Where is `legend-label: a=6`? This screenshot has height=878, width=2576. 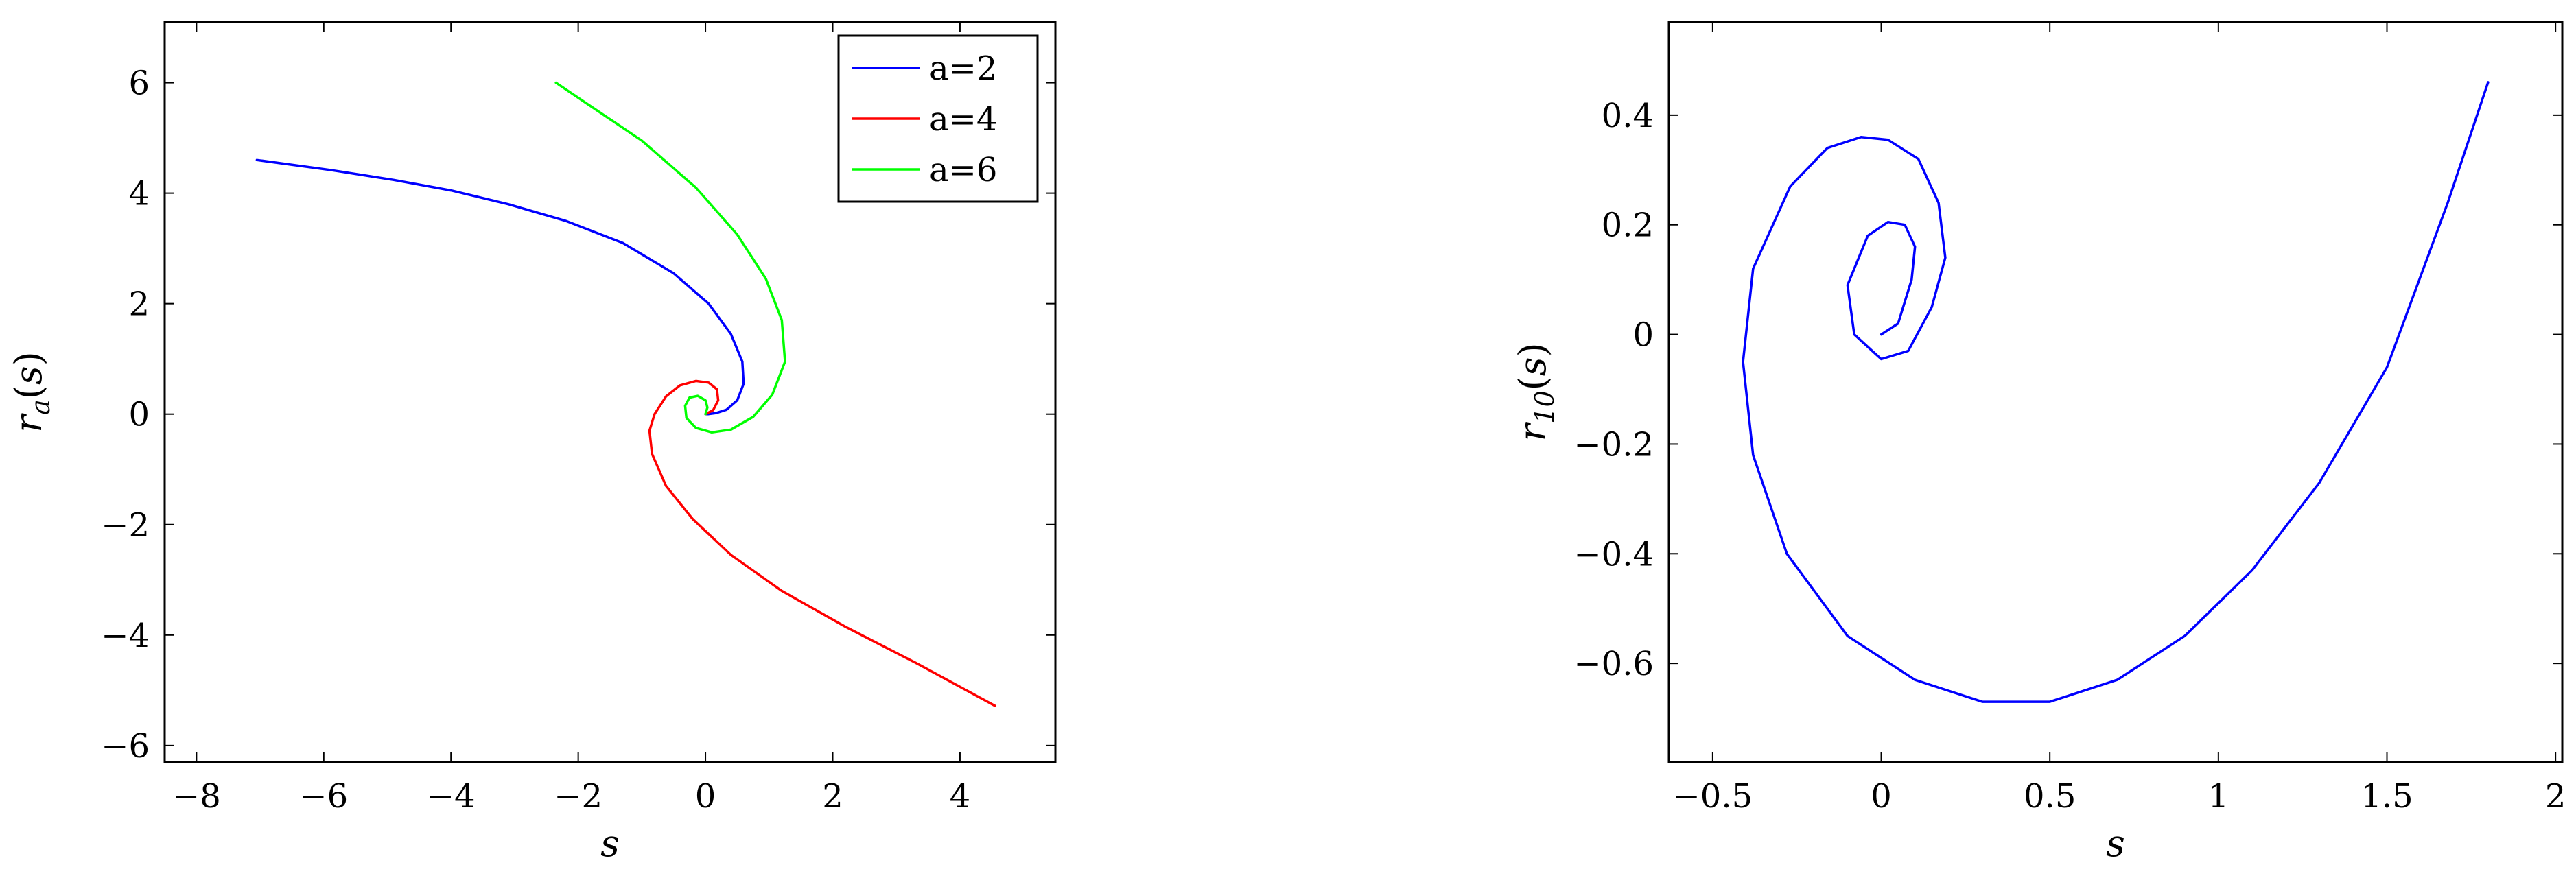
legend-label: a=6 is located at coordinates (963, 170).